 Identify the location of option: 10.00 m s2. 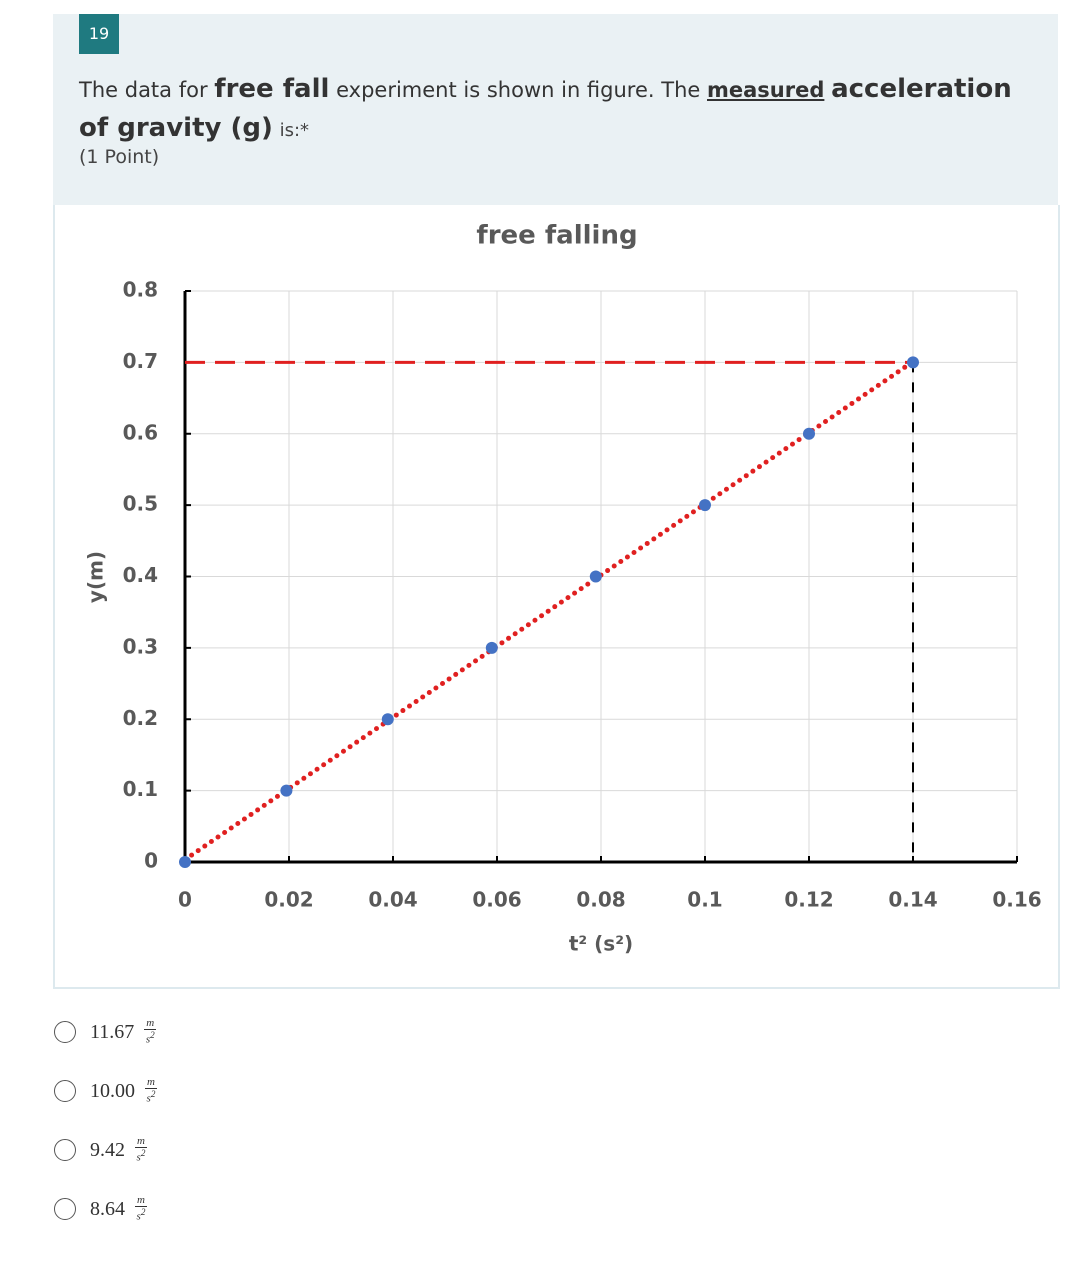
(105, 1091).